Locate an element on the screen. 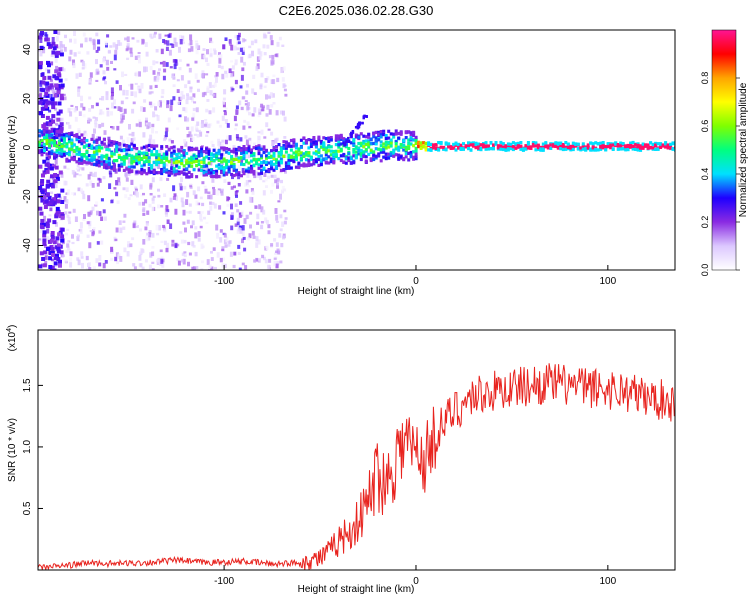 The width and height of the screenshot is (750, 600). y-tick-label: -40 is located at coordinates (27, 245).